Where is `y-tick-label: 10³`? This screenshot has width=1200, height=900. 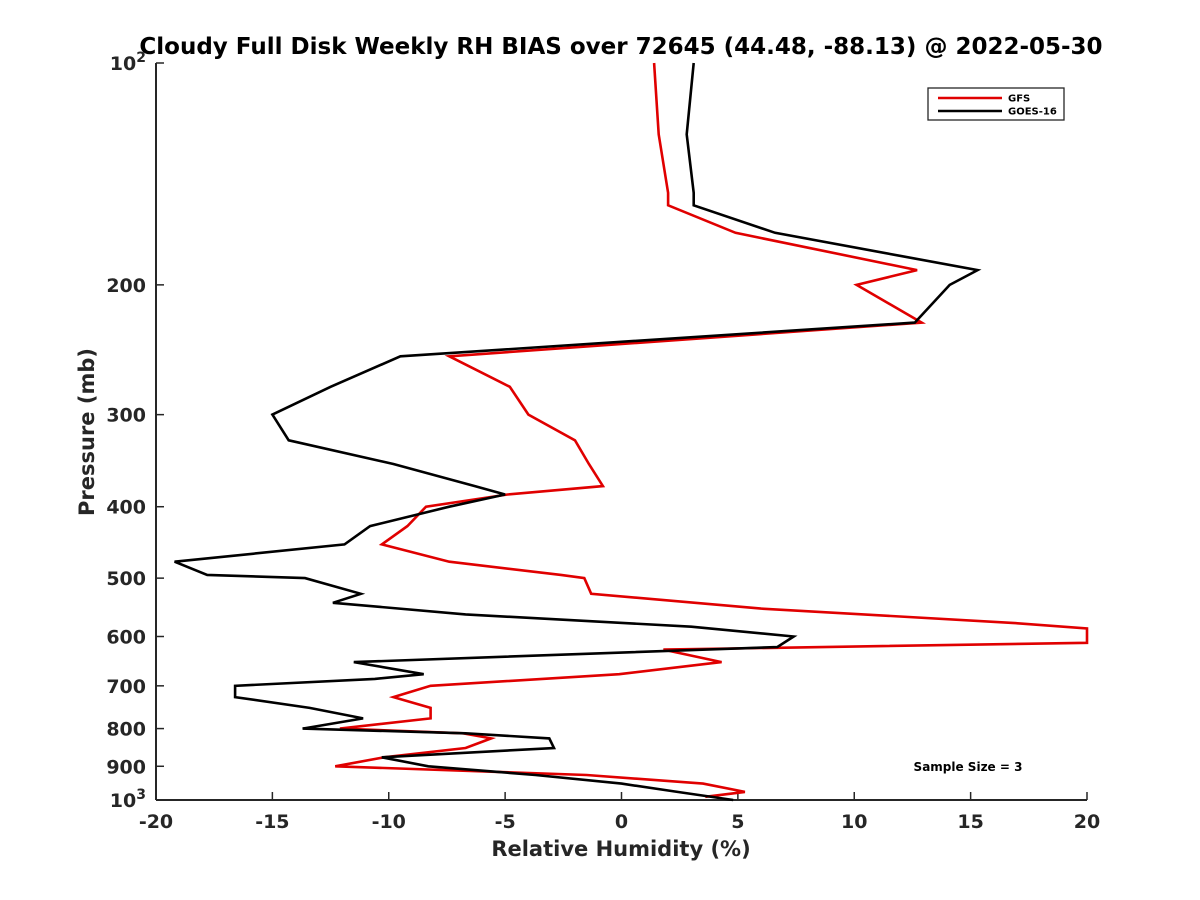
y-tick-label: 10³ is located at coordinates (128, 799).